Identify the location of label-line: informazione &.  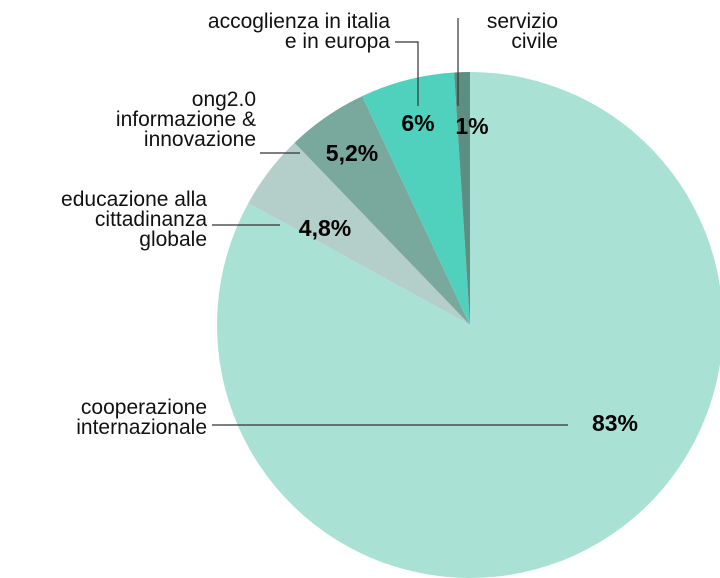
(186, 119).